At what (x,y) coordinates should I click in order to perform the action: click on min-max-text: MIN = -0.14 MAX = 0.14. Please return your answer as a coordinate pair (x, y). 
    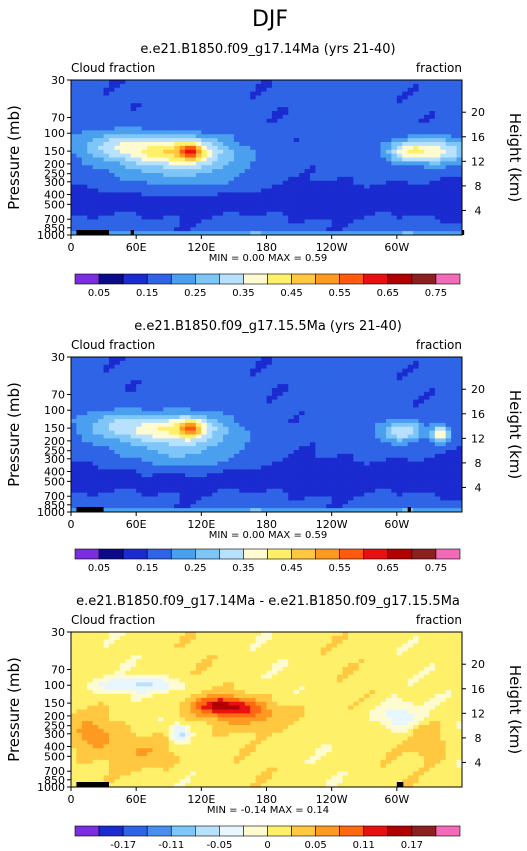
    Looking at the image, I should click on (268, 810).